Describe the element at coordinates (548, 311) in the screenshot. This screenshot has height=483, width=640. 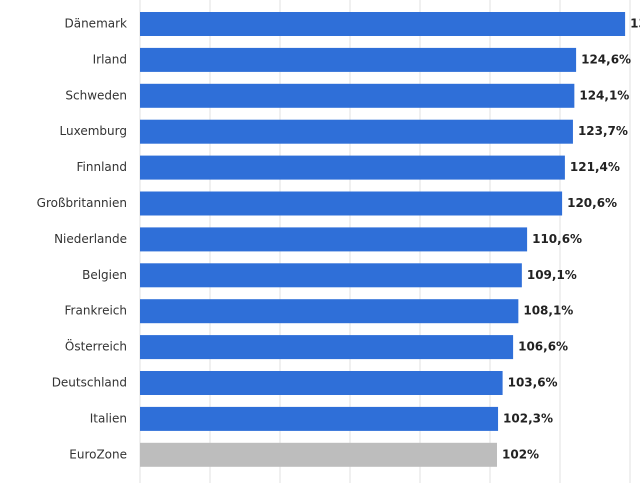
I see `value-label: 108,1%` at that location.